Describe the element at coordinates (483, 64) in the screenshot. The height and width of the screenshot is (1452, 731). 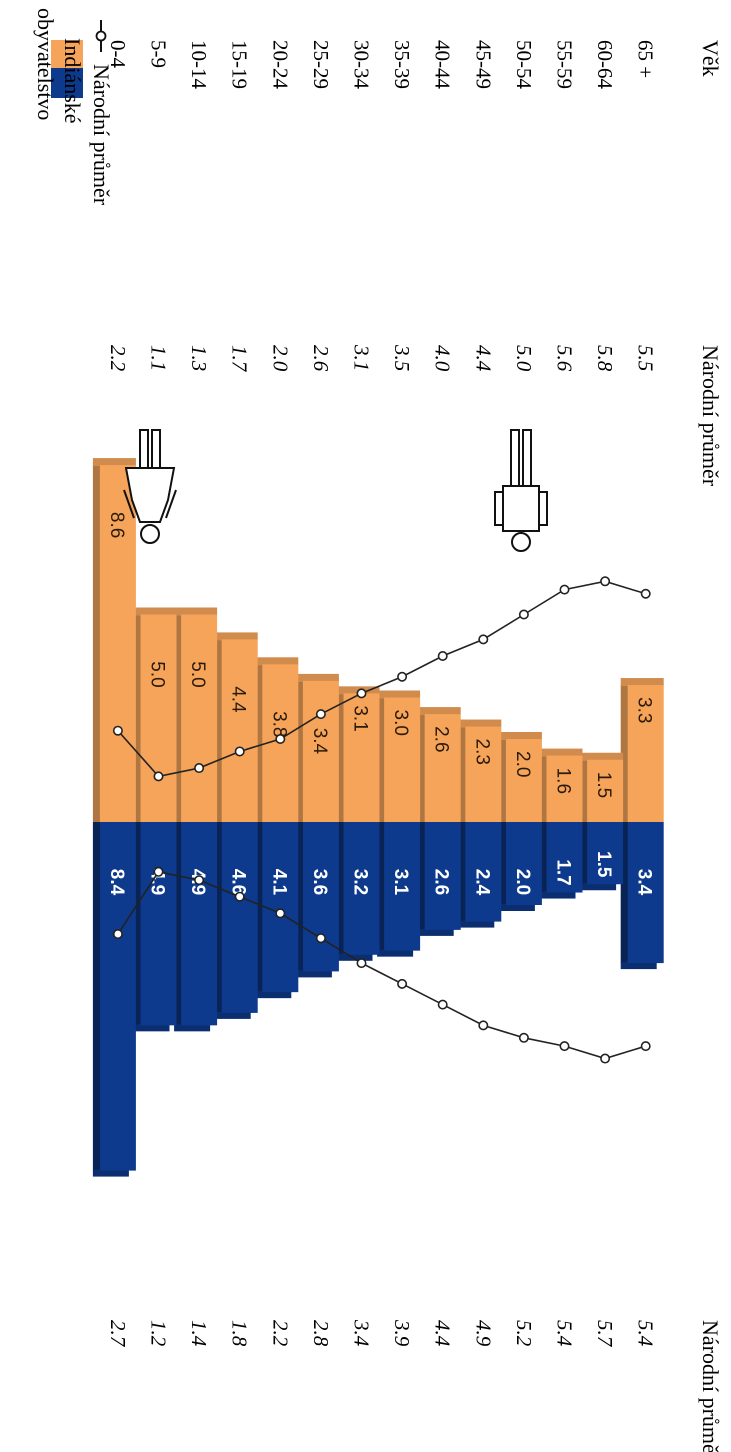
I see `age-label: 45-49` at that location.